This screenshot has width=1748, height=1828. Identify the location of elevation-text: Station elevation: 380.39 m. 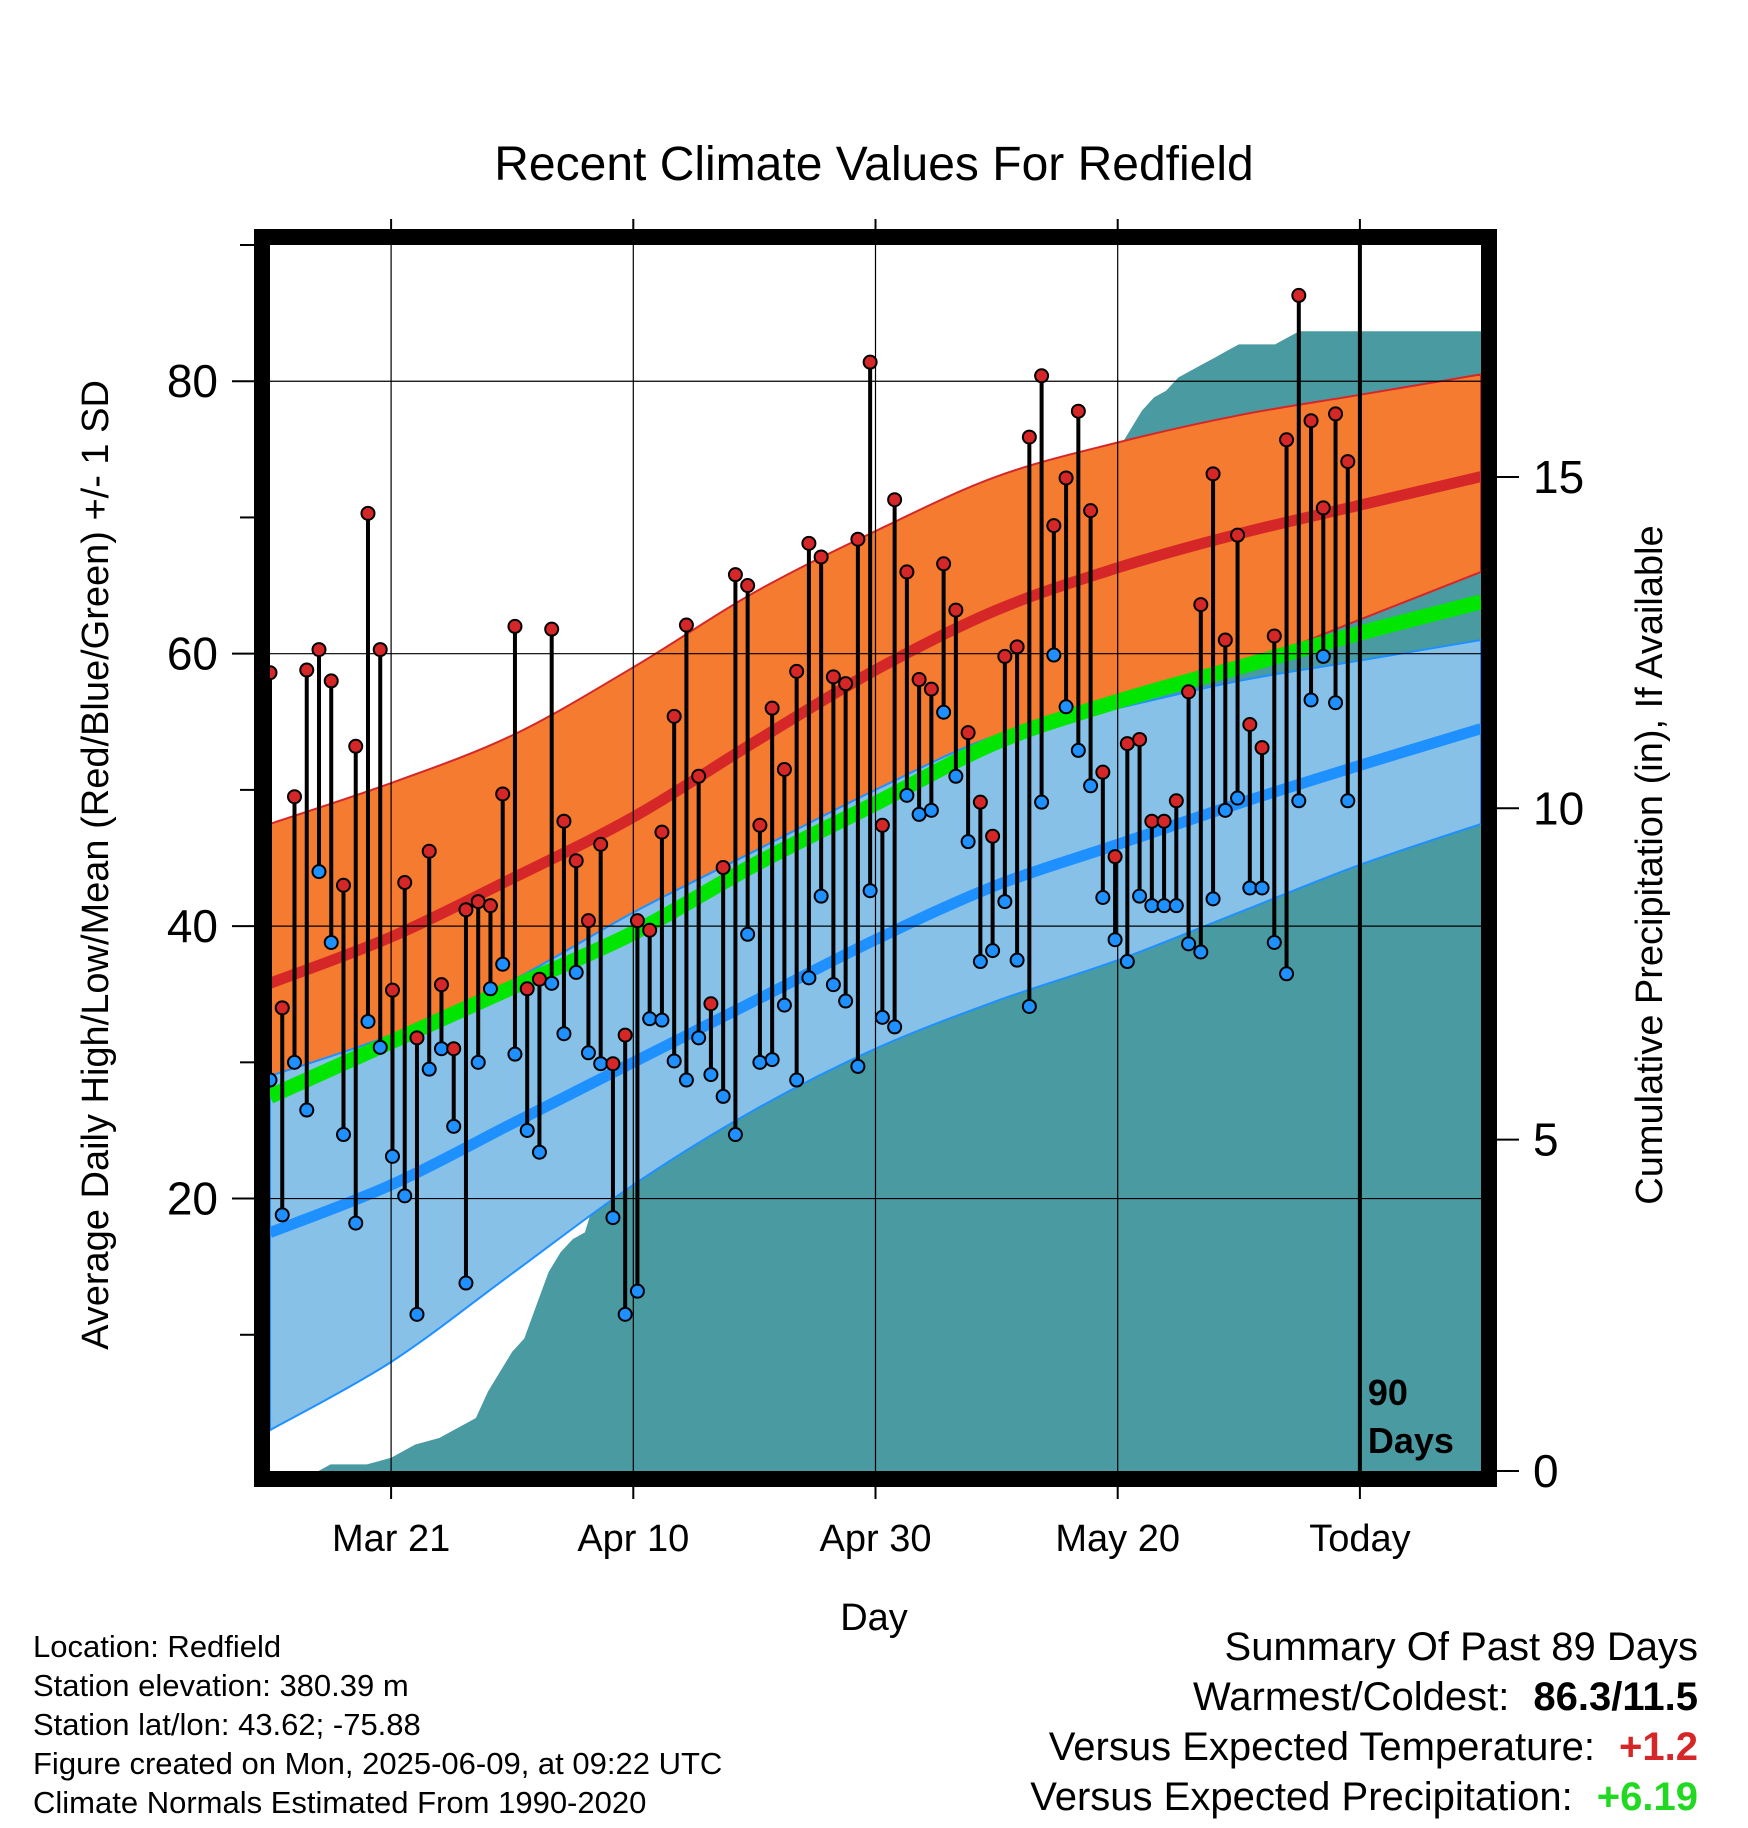
(221, 1685).